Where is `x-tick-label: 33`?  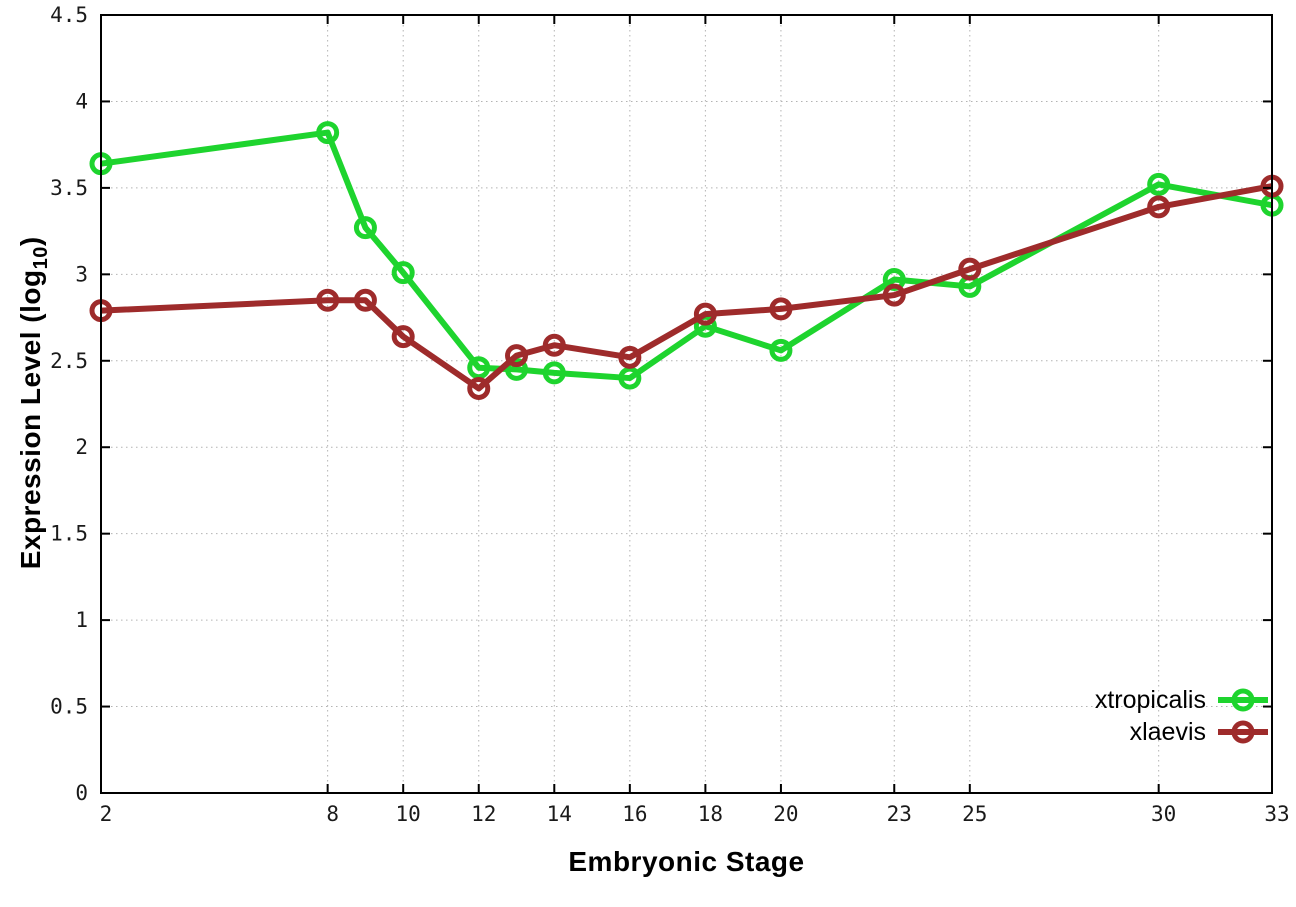 x-tick-label: 33 is located at coordinates (1276, 814).